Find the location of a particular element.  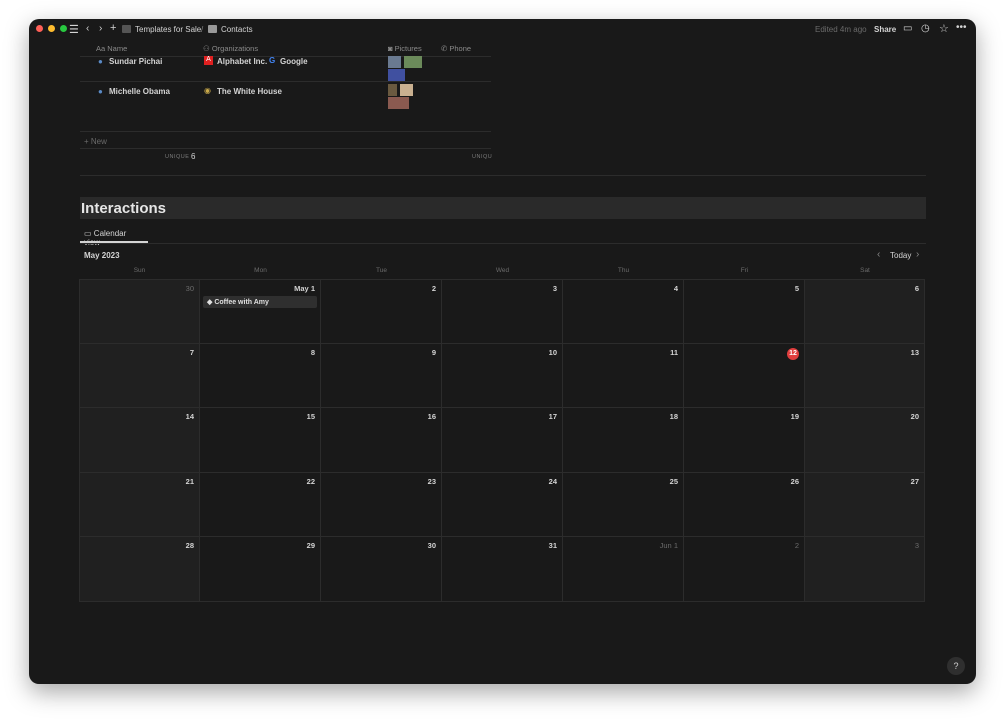

calendar-day: 27 is located at coordinates (865, 505).